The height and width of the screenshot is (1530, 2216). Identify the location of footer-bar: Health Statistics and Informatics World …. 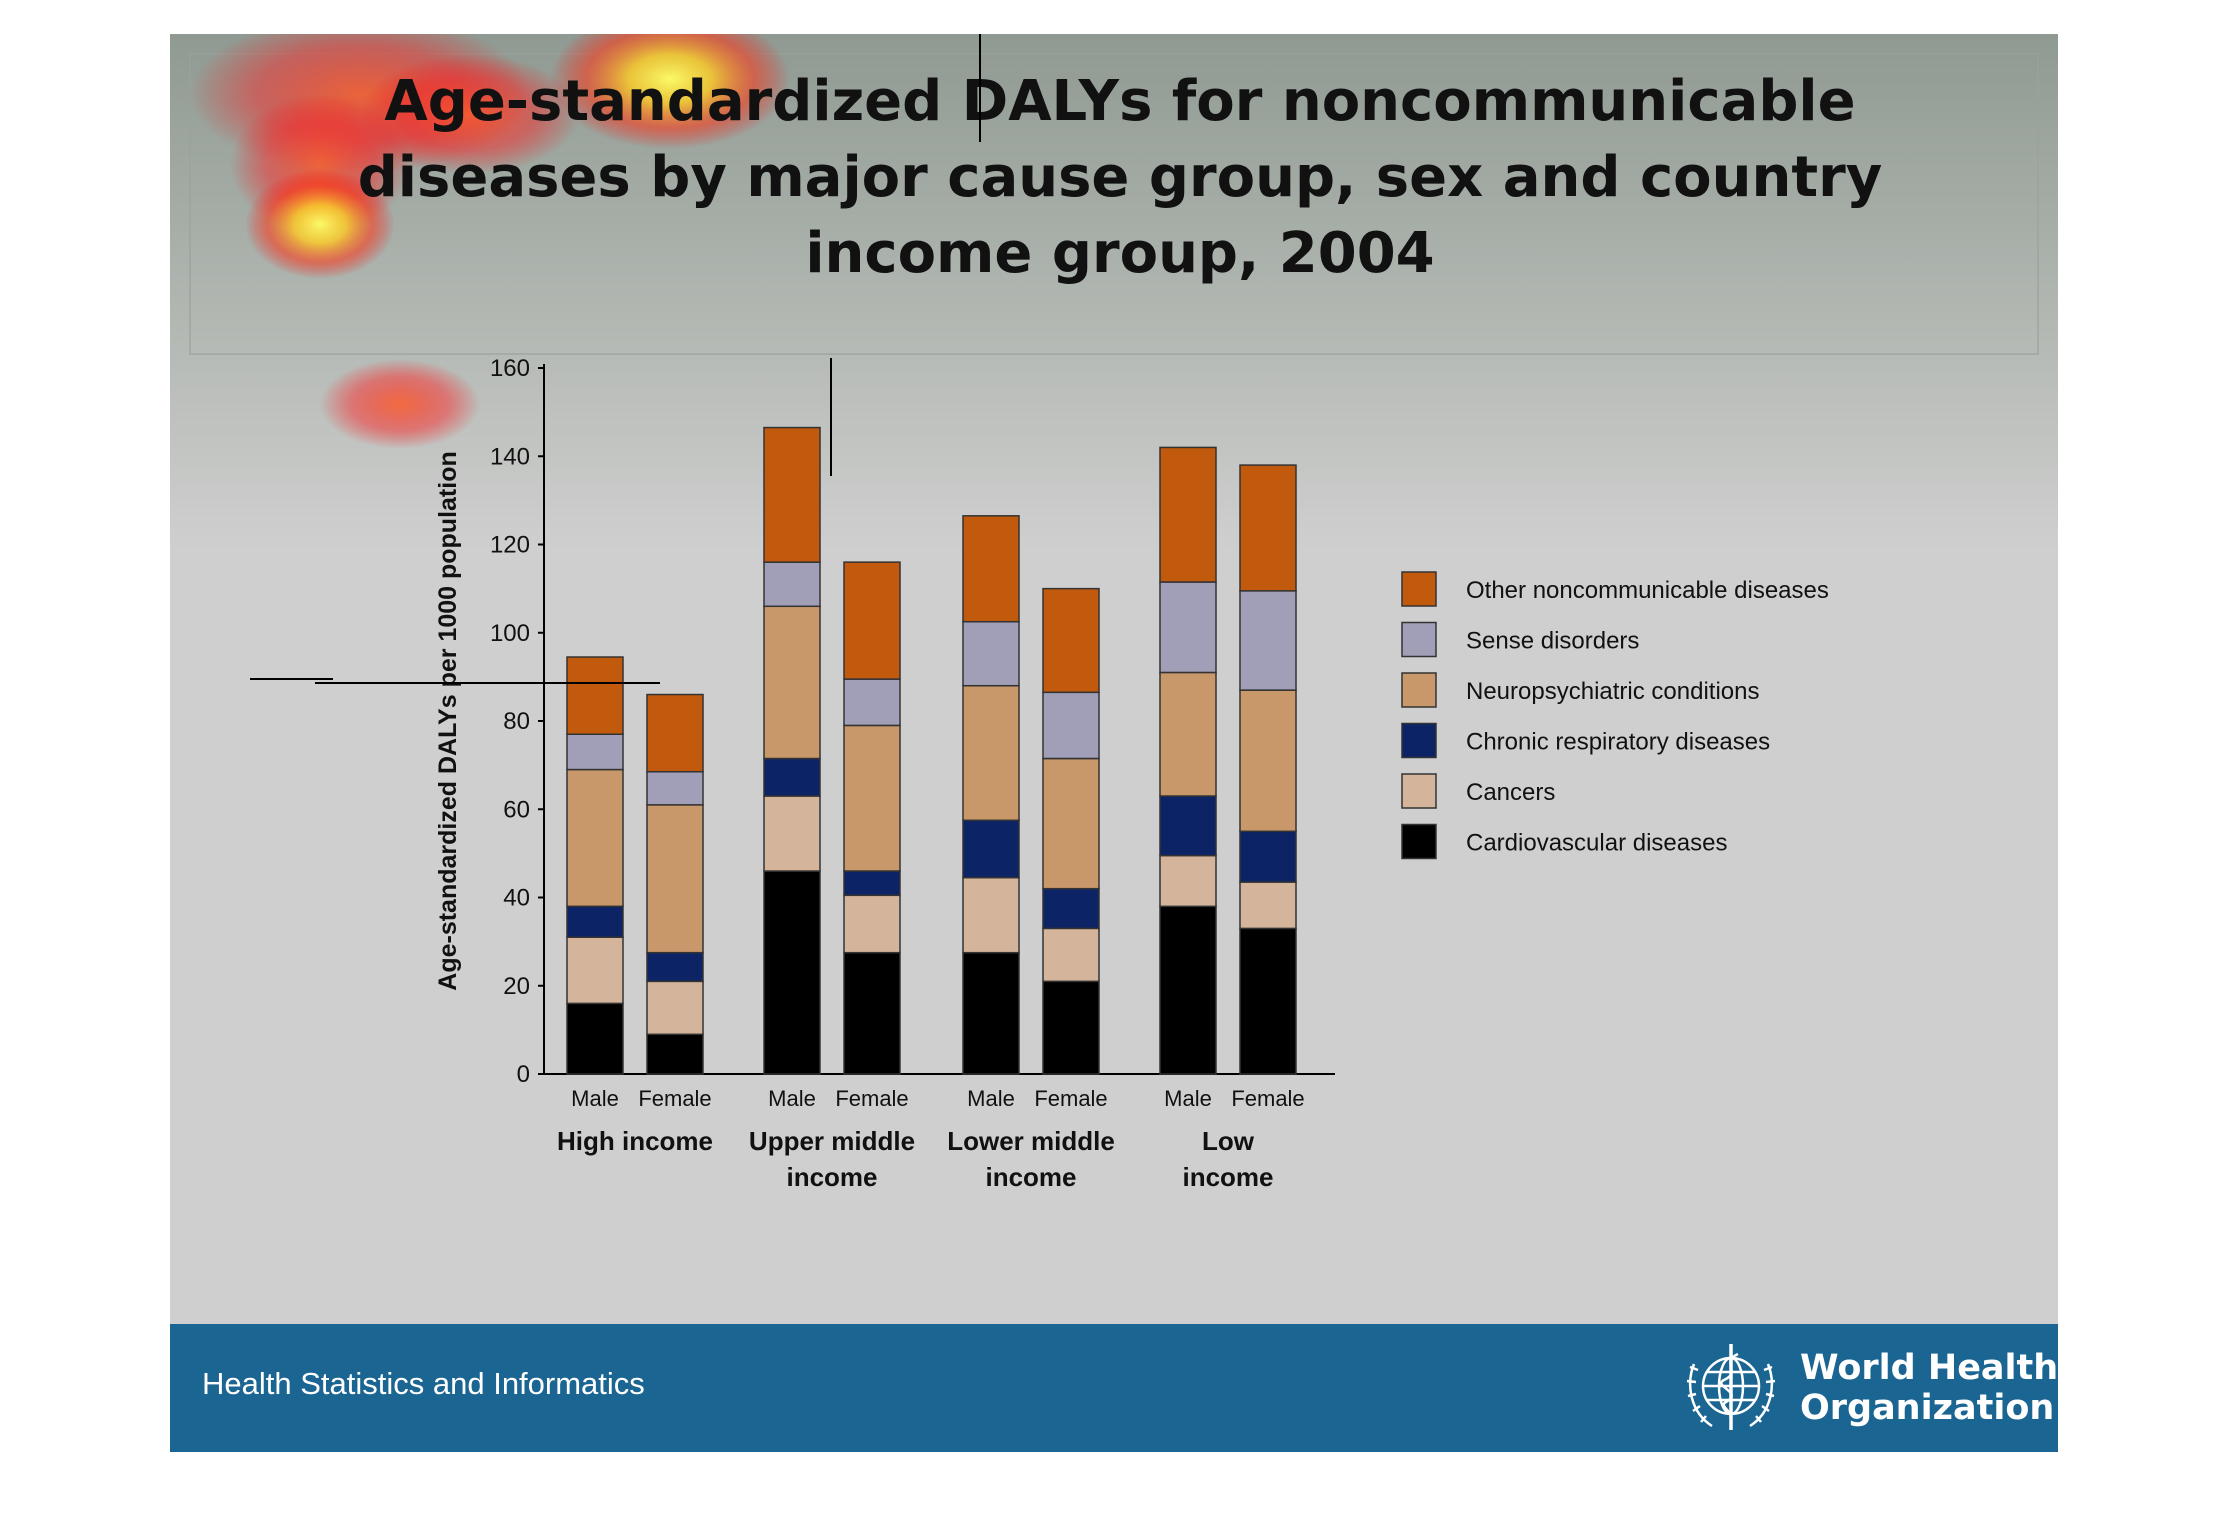
(1114, 1388).